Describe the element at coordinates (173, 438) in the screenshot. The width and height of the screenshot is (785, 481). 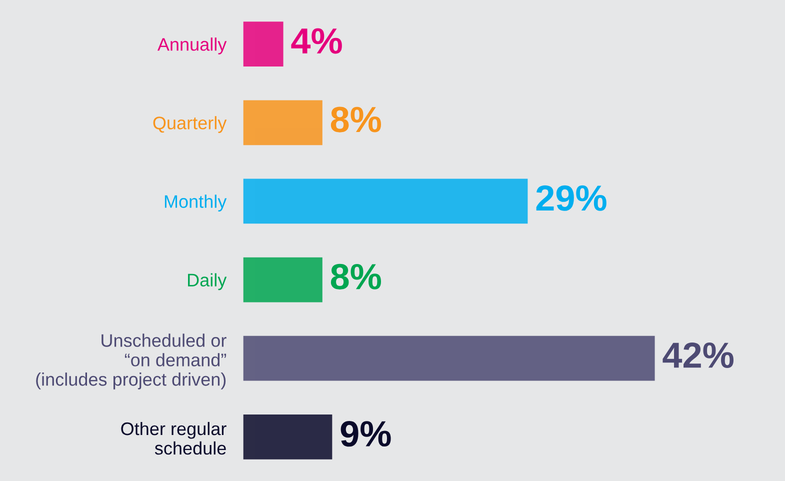
I see `y-tick-label: Other regular schedule` at that location.